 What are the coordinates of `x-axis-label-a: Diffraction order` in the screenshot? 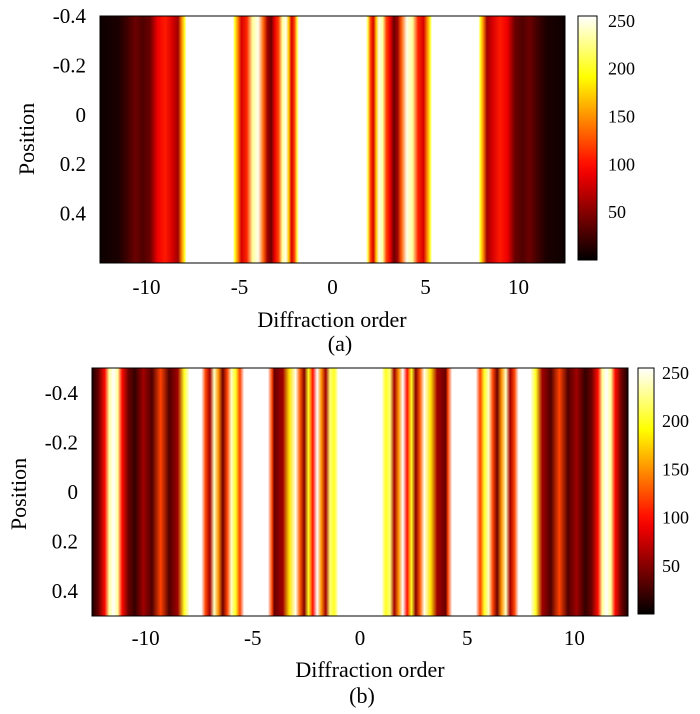 It's located at (332, 319).